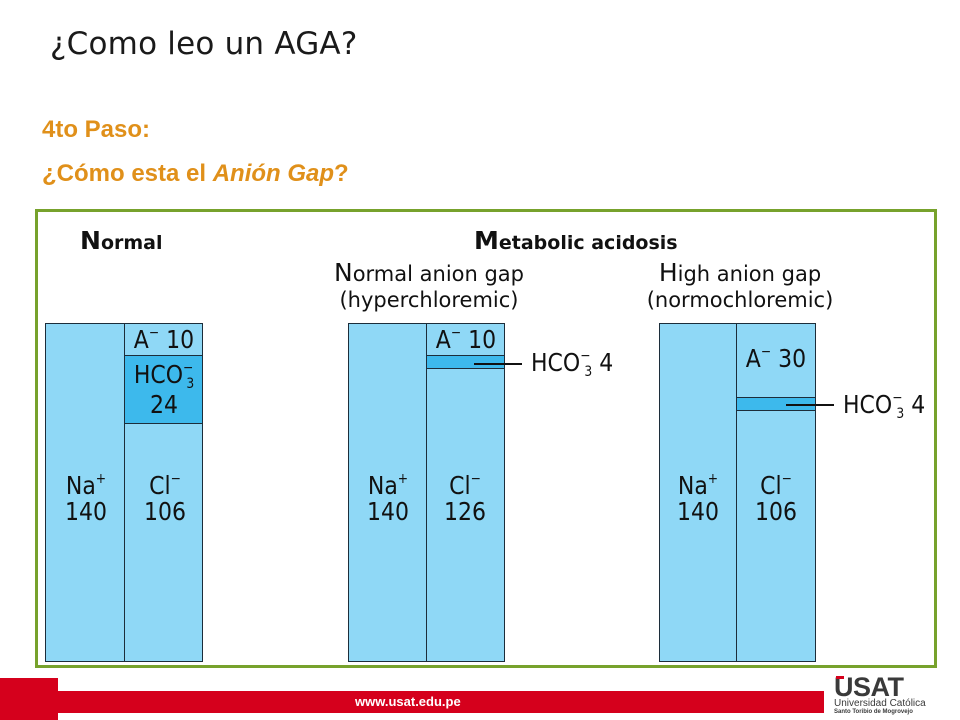 This screenshot has height=720, width=960. What do you see at coordinates (86, 499) in the screenshot?
I see `normal-na-label: Na+ 140` at bounding box center [86, 499].